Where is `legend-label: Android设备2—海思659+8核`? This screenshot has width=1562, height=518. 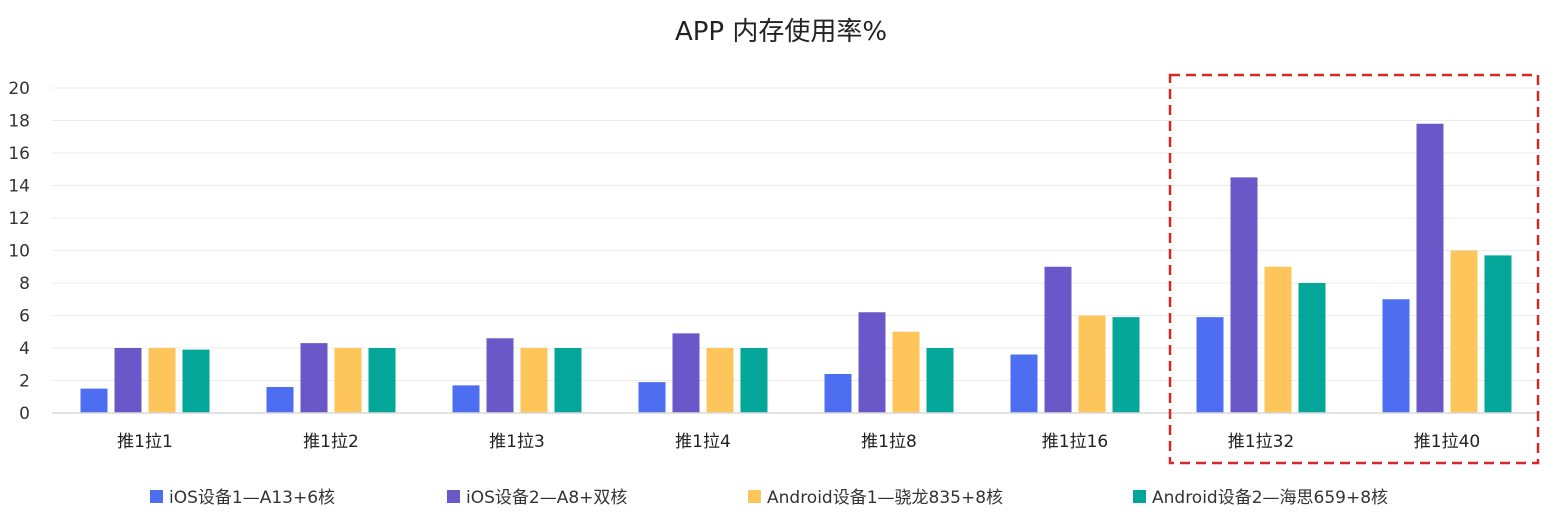 legend-label: Android设备2—海思659+8核 is located at coordinates (1270, 498).